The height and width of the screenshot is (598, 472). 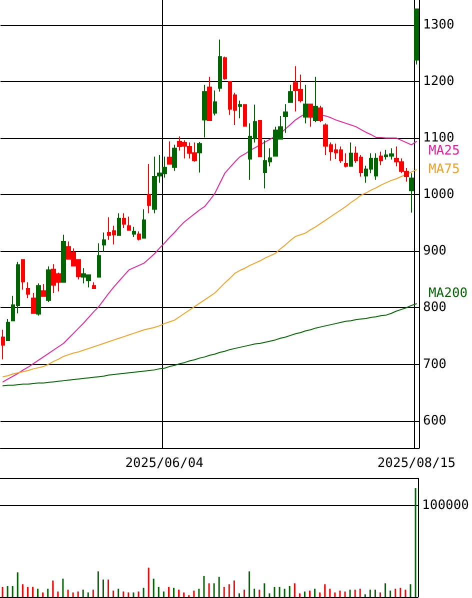 What do you see at coordinates (444, 170) in the screenshot?
I see `series-label: MA75` at bounding box center [444, 170].